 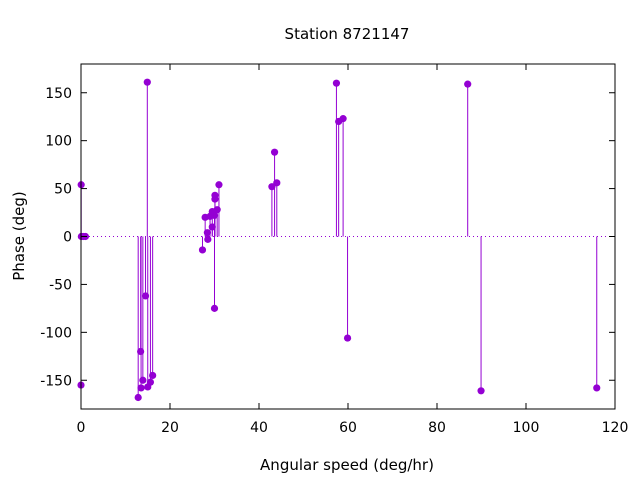 I want to click on y-tick-label: -150, so click(x=56, y=381).